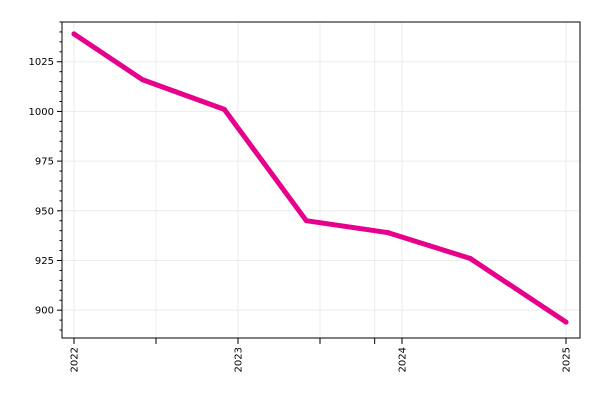 This screenshot has width=600, height=400. What do you see at coordinates (321, 355) in the screenshot?
I see `x-axis: 2022 2023 2024 2025` at bounding box center [321, 355].